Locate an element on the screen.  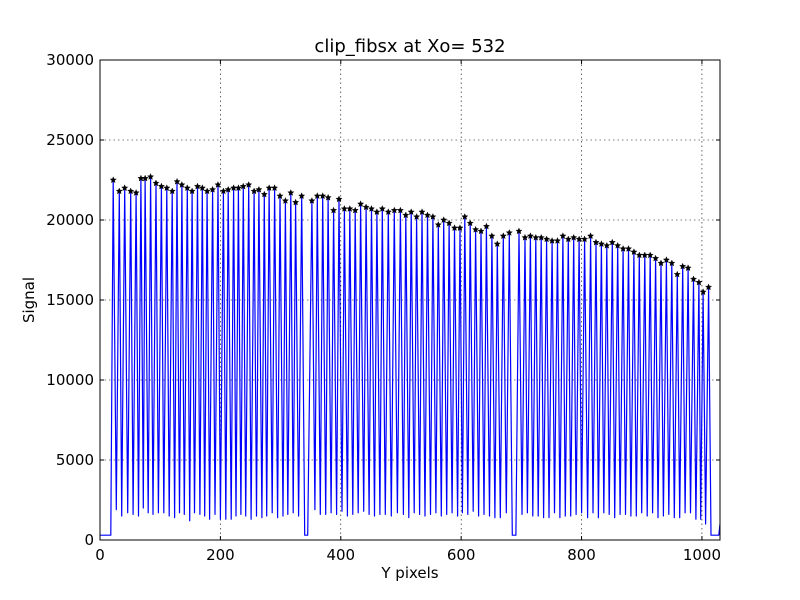
chart-title: clip_fibsx at Xo= 532 is located at coordinates (409, 46).